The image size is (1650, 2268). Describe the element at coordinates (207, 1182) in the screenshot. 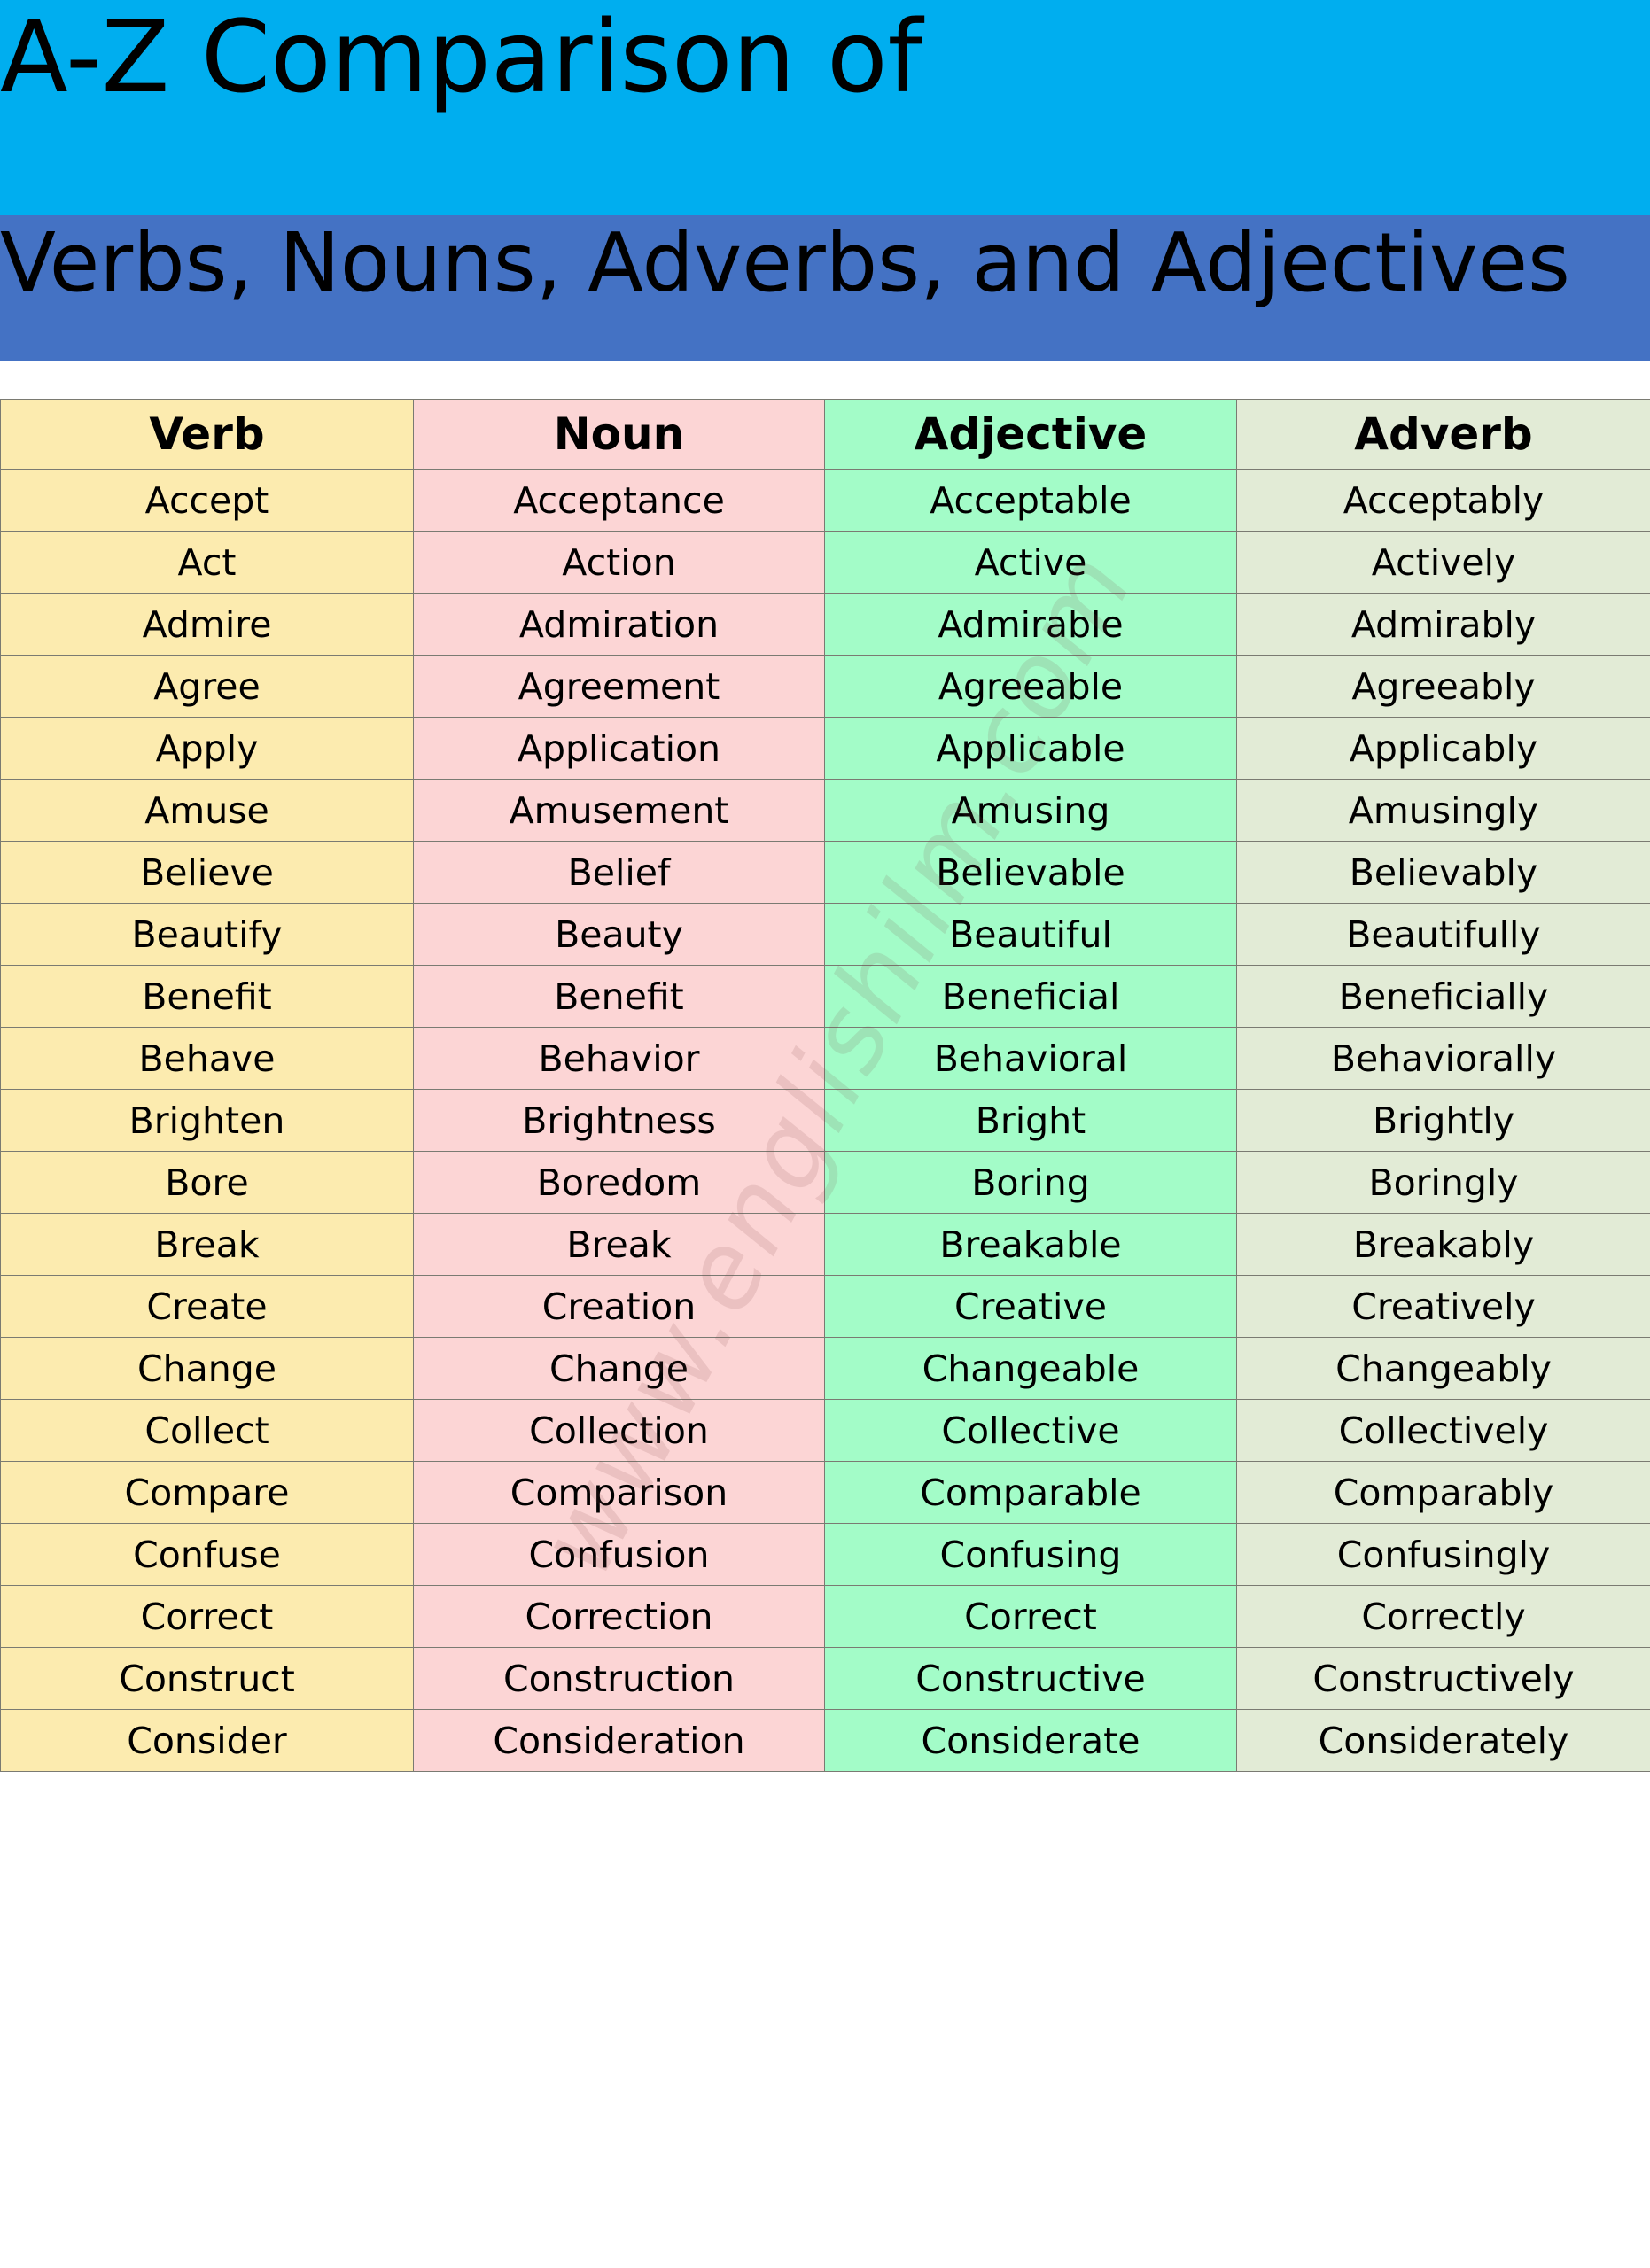

I see `table-cell: Bore` at that location.